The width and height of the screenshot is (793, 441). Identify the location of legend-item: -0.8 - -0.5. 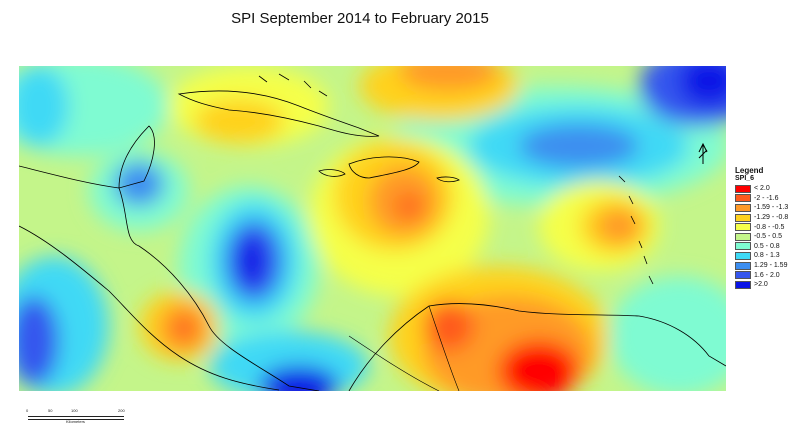
(764, 227).